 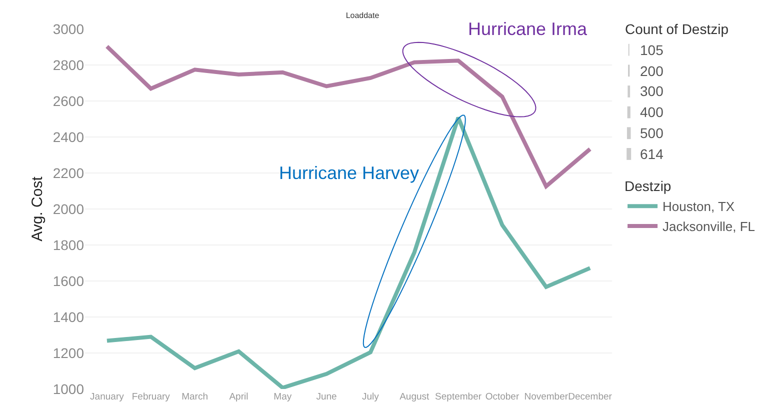 I want to click on x-tick-label: June, so click(x=326, y=397).